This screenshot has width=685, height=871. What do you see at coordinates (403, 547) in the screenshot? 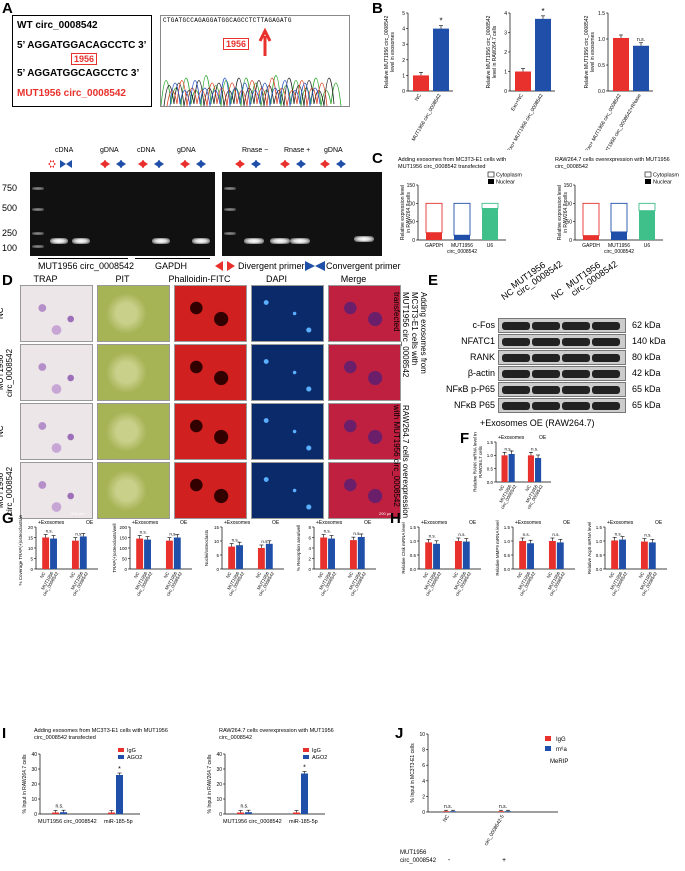
I see `y-axis-label: Relative Ctsk mRNA level` at bounding box center [403, 547].